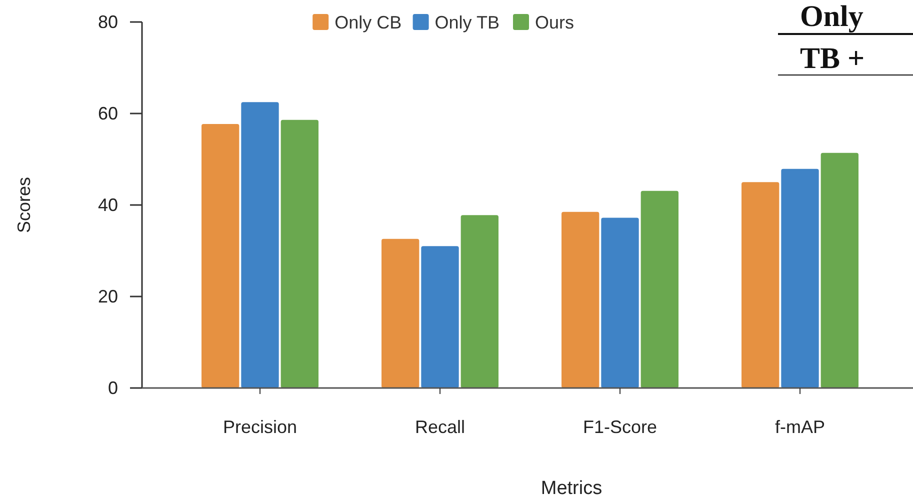  I want to click on y-tick-label: 40, so click(108, 204).